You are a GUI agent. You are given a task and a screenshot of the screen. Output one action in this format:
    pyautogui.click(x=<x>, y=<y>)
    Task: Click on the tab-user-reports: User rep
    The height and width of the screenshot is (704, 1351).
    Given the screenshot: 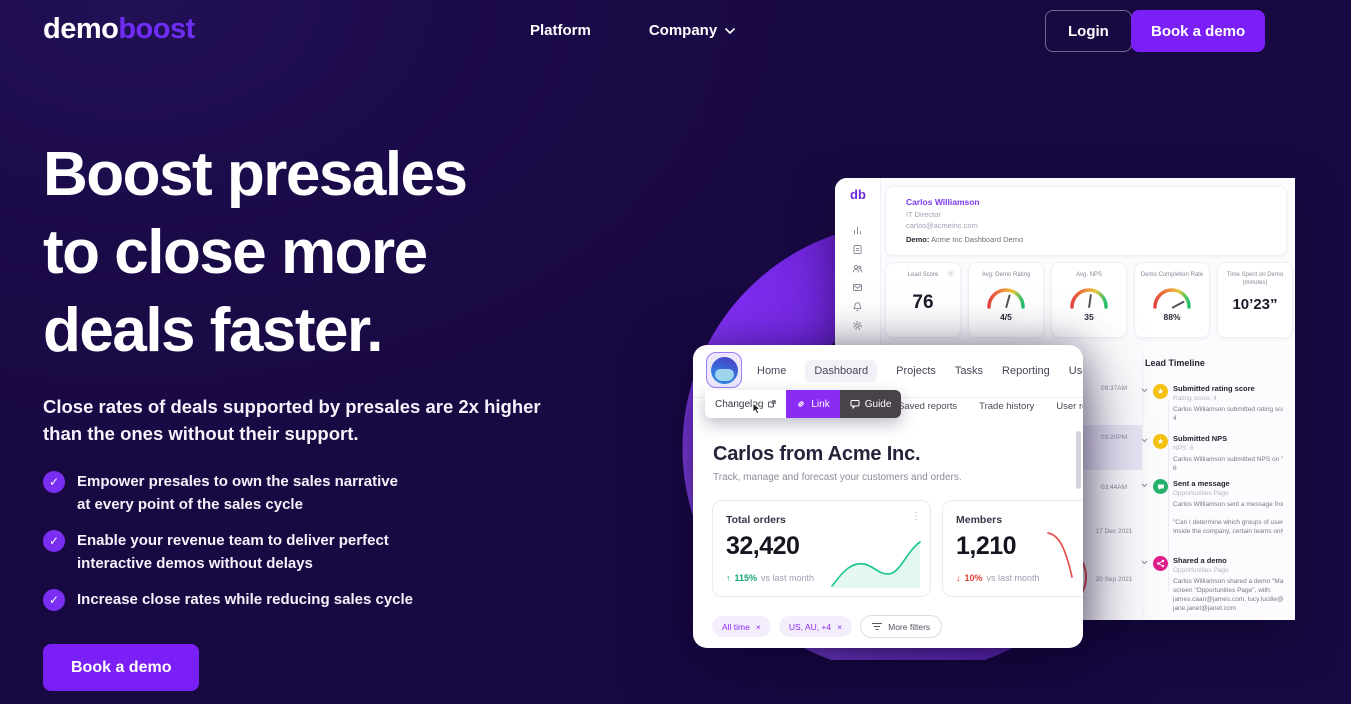 What is the action you would take?
    pyautogui.click(x=1069, y=406)
    